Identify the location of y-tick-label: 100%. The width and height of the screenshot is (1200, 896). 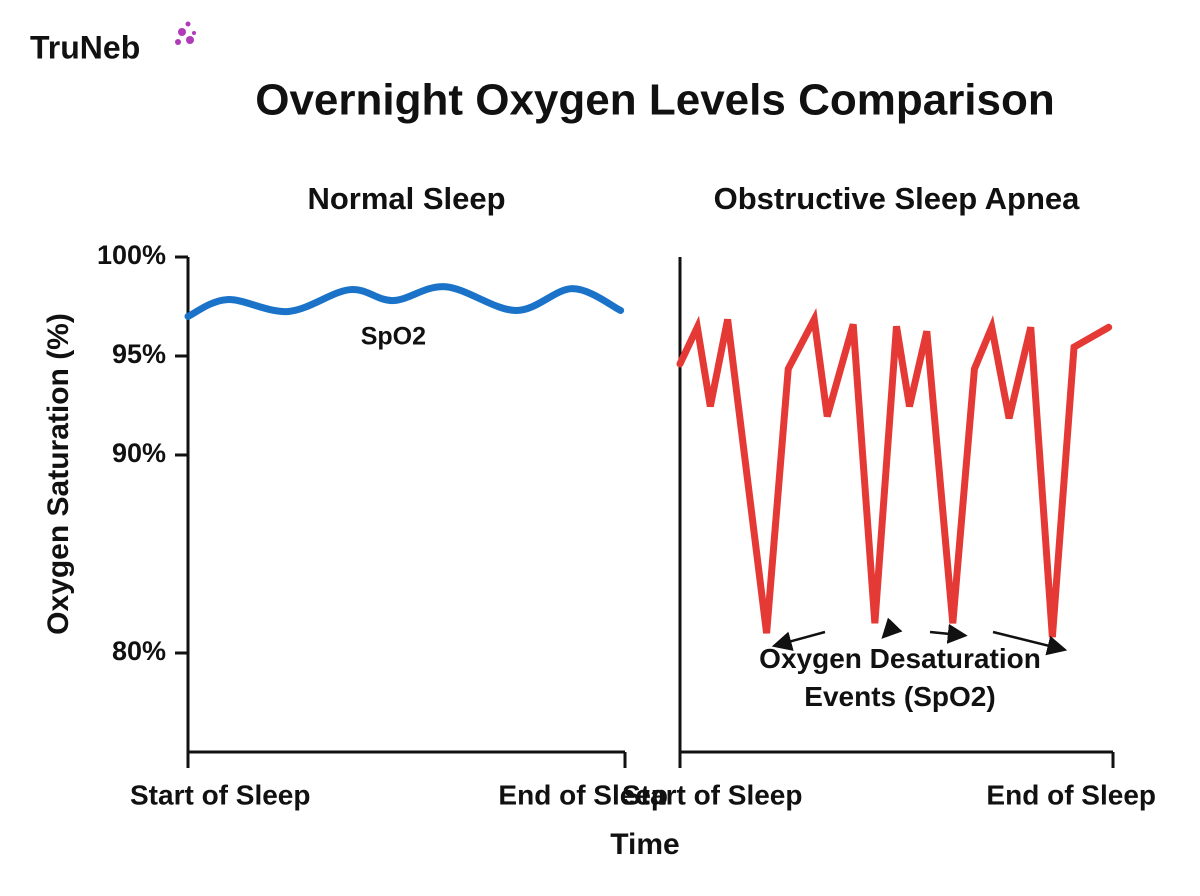
(131, 255).